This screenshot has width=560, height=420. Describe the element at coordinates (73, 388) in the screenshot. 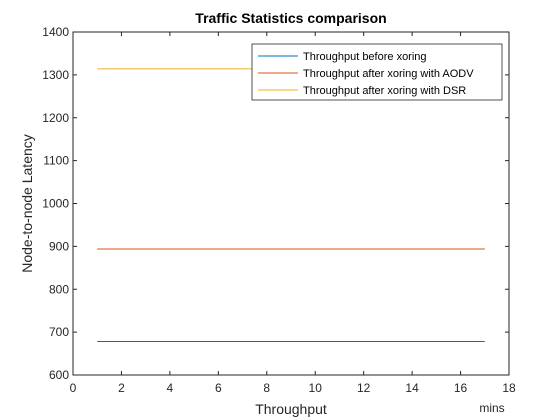

I see `x-tick-label: 0` at that location.